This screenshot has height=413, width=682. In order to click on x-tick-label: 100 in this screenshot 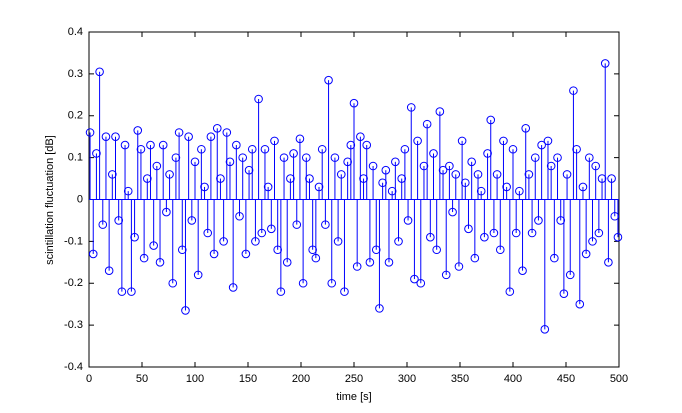, I will do `click(195, 379)`.